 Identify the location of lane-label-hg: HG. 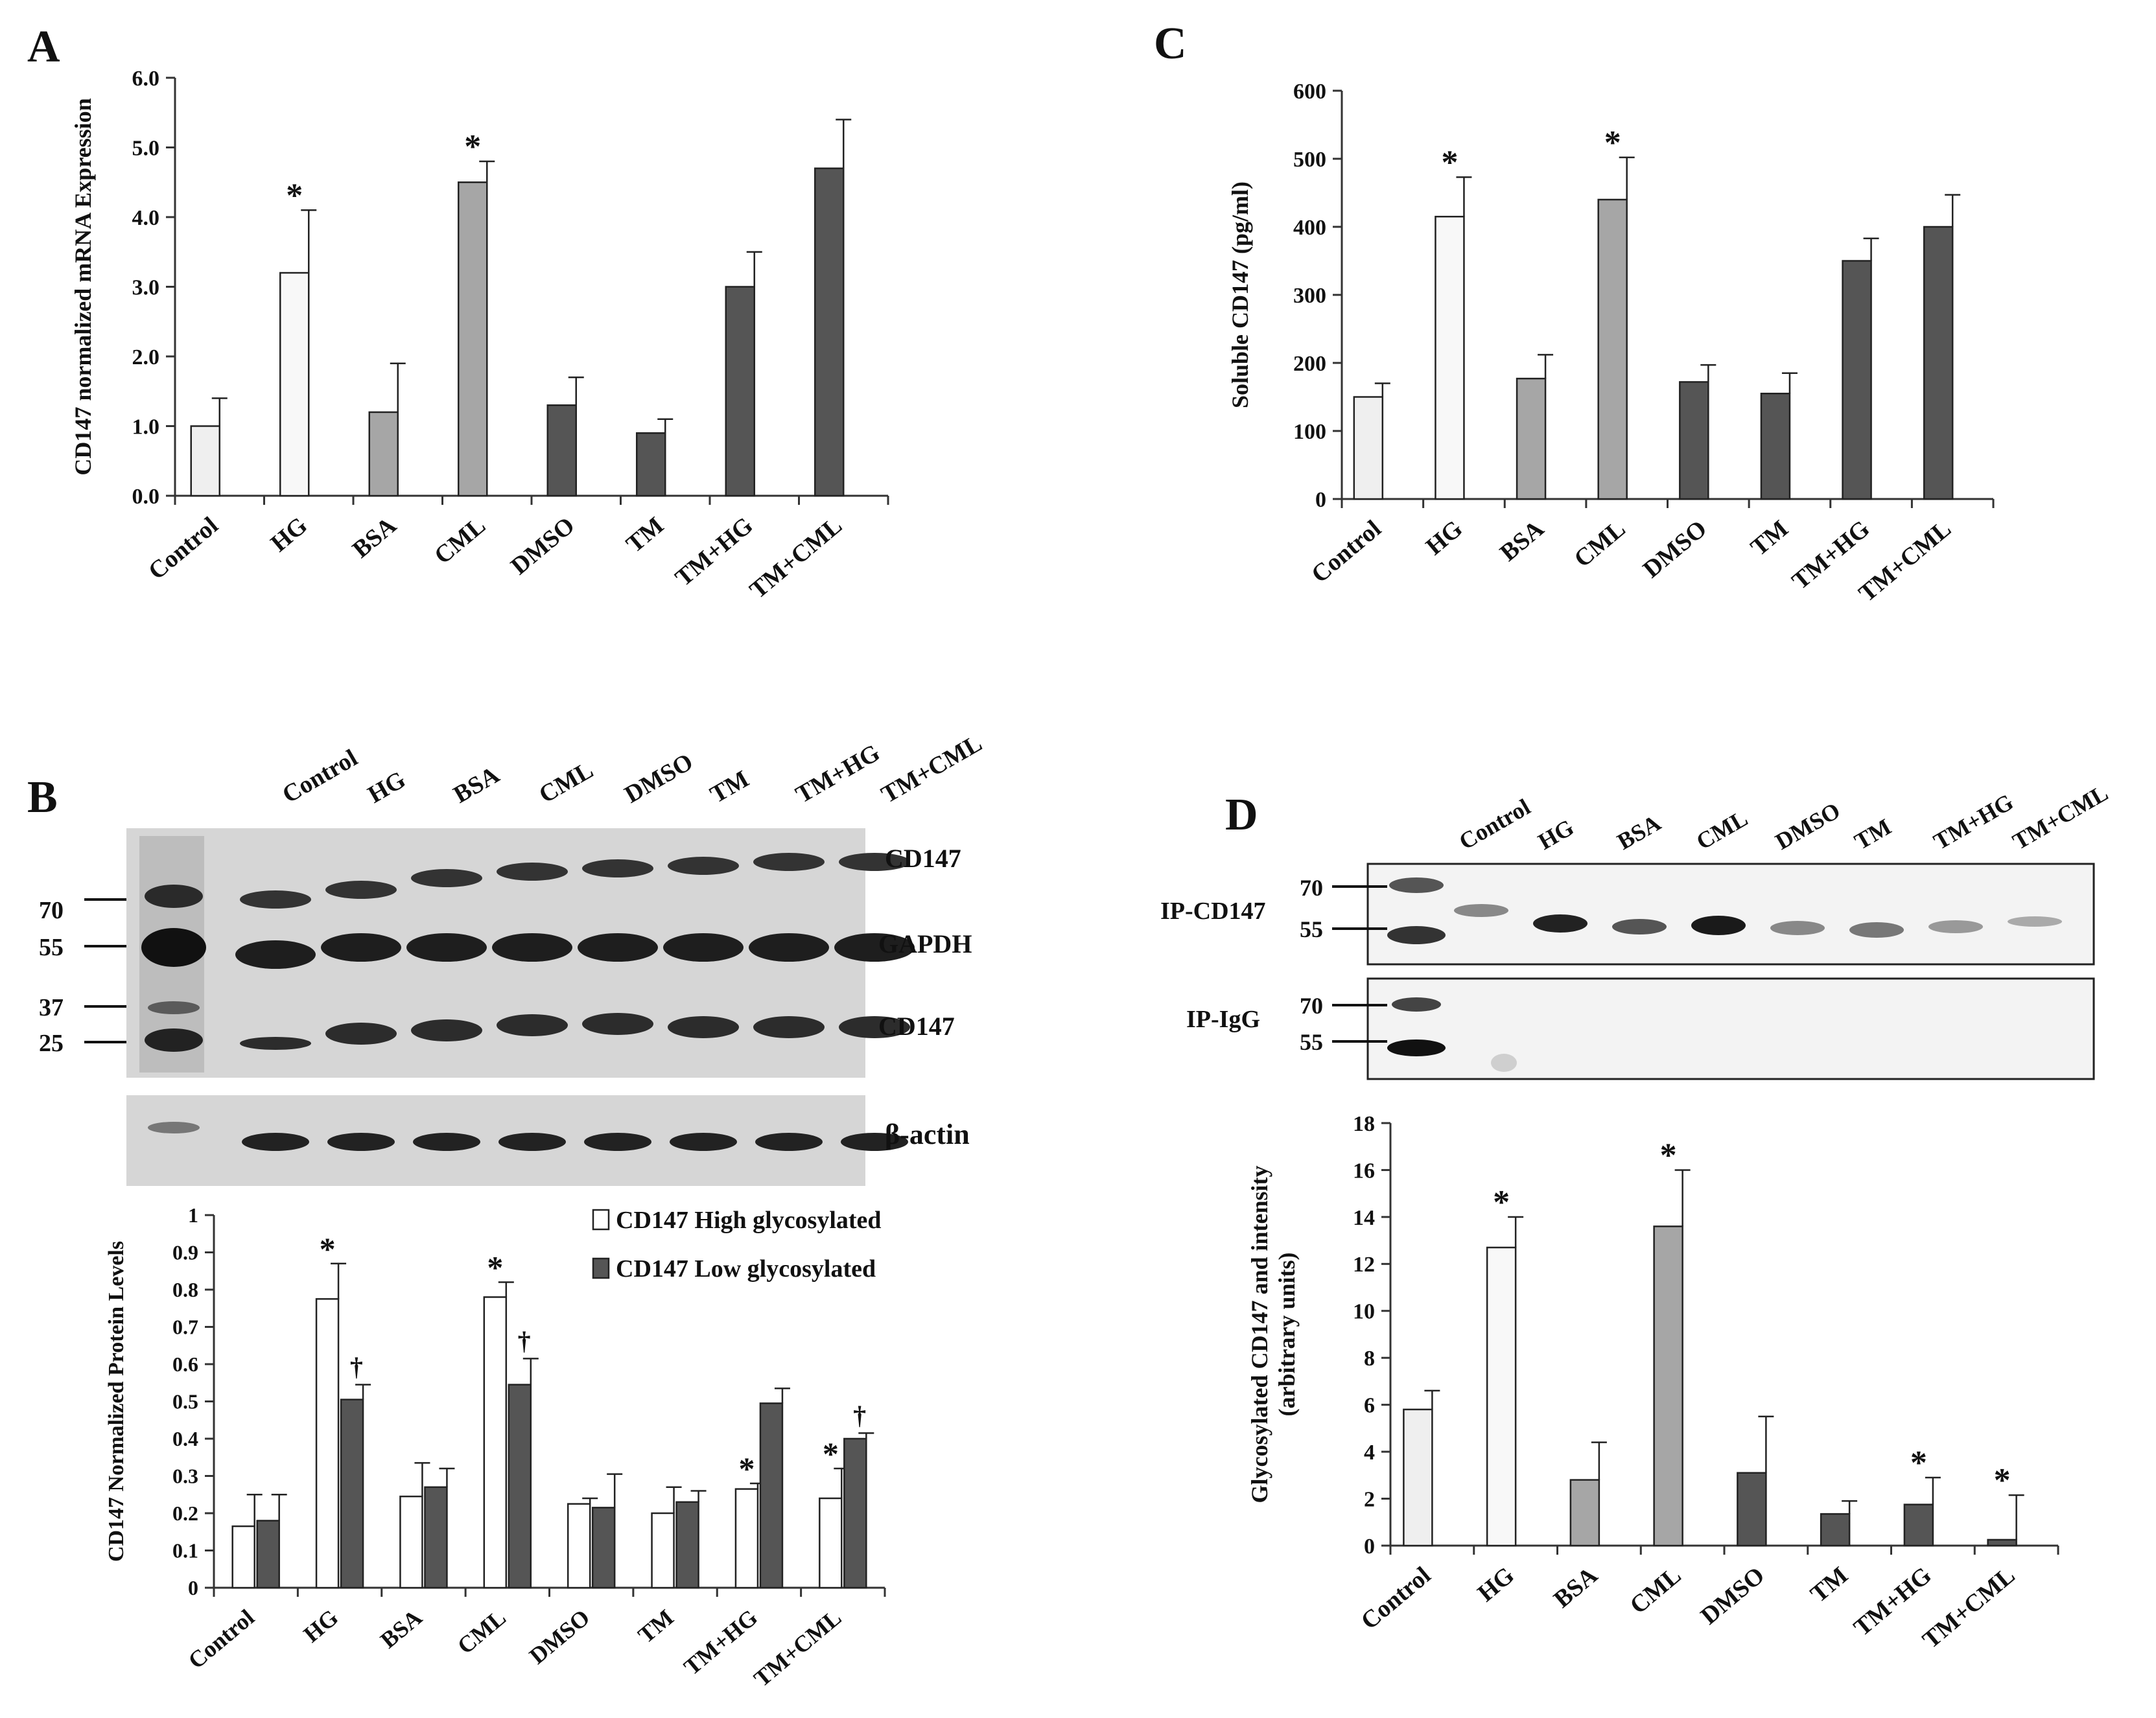
(387, 787).